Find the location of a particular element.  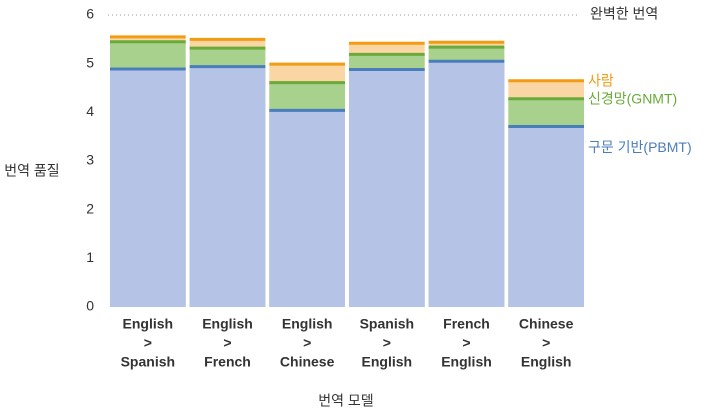

y-tick-label: 0 is located at coordinates (90, 306).